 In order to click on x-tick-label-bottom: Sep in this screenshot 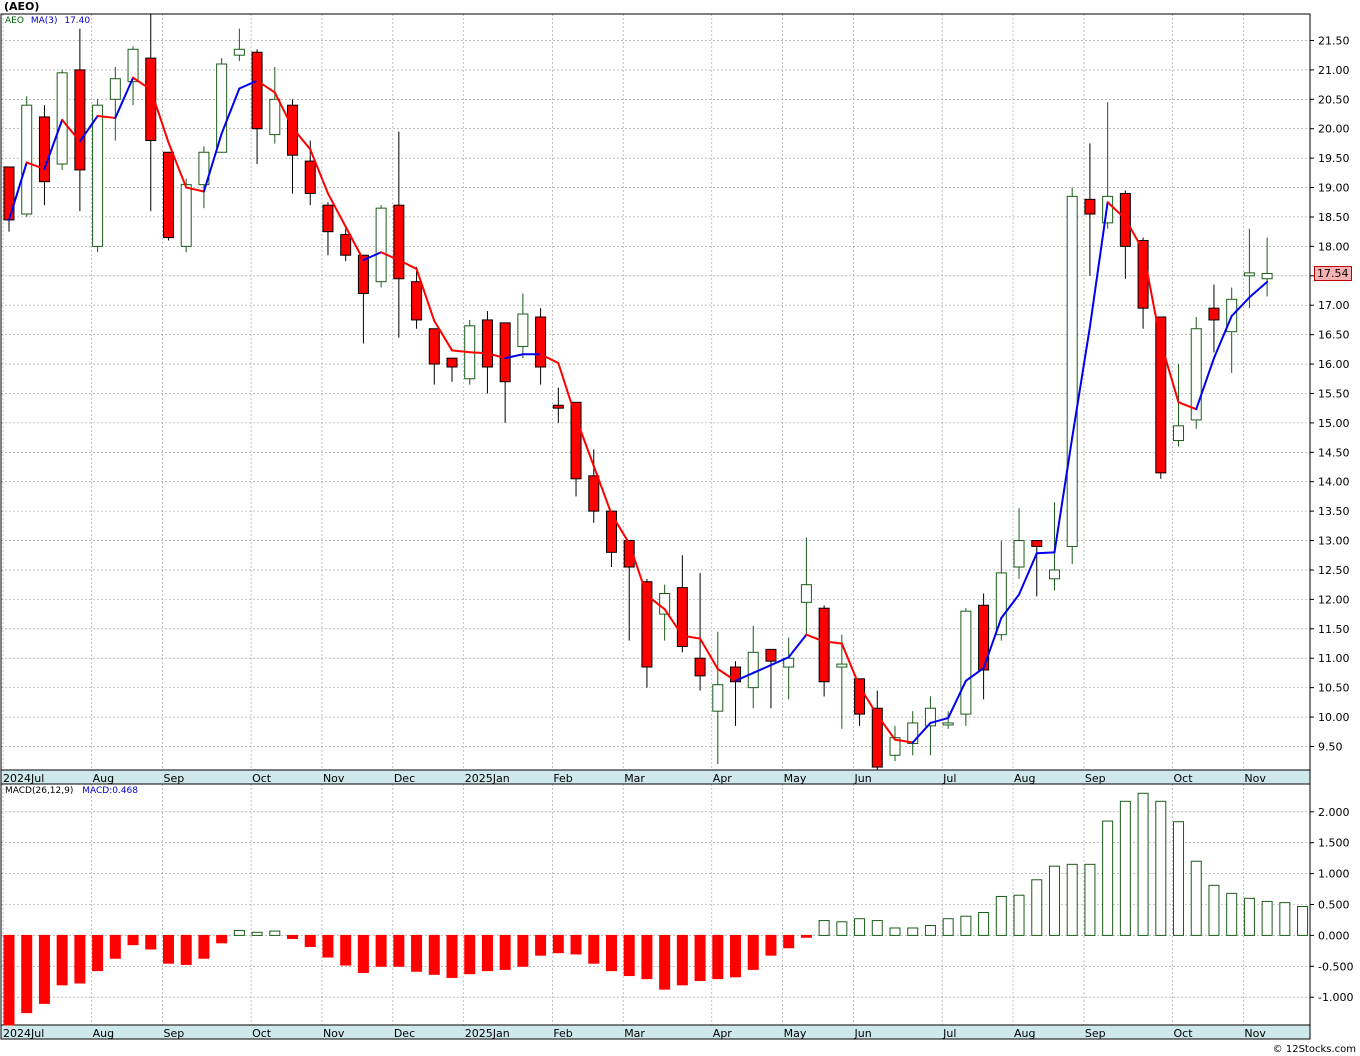, I will do `click(173, 1033)`.